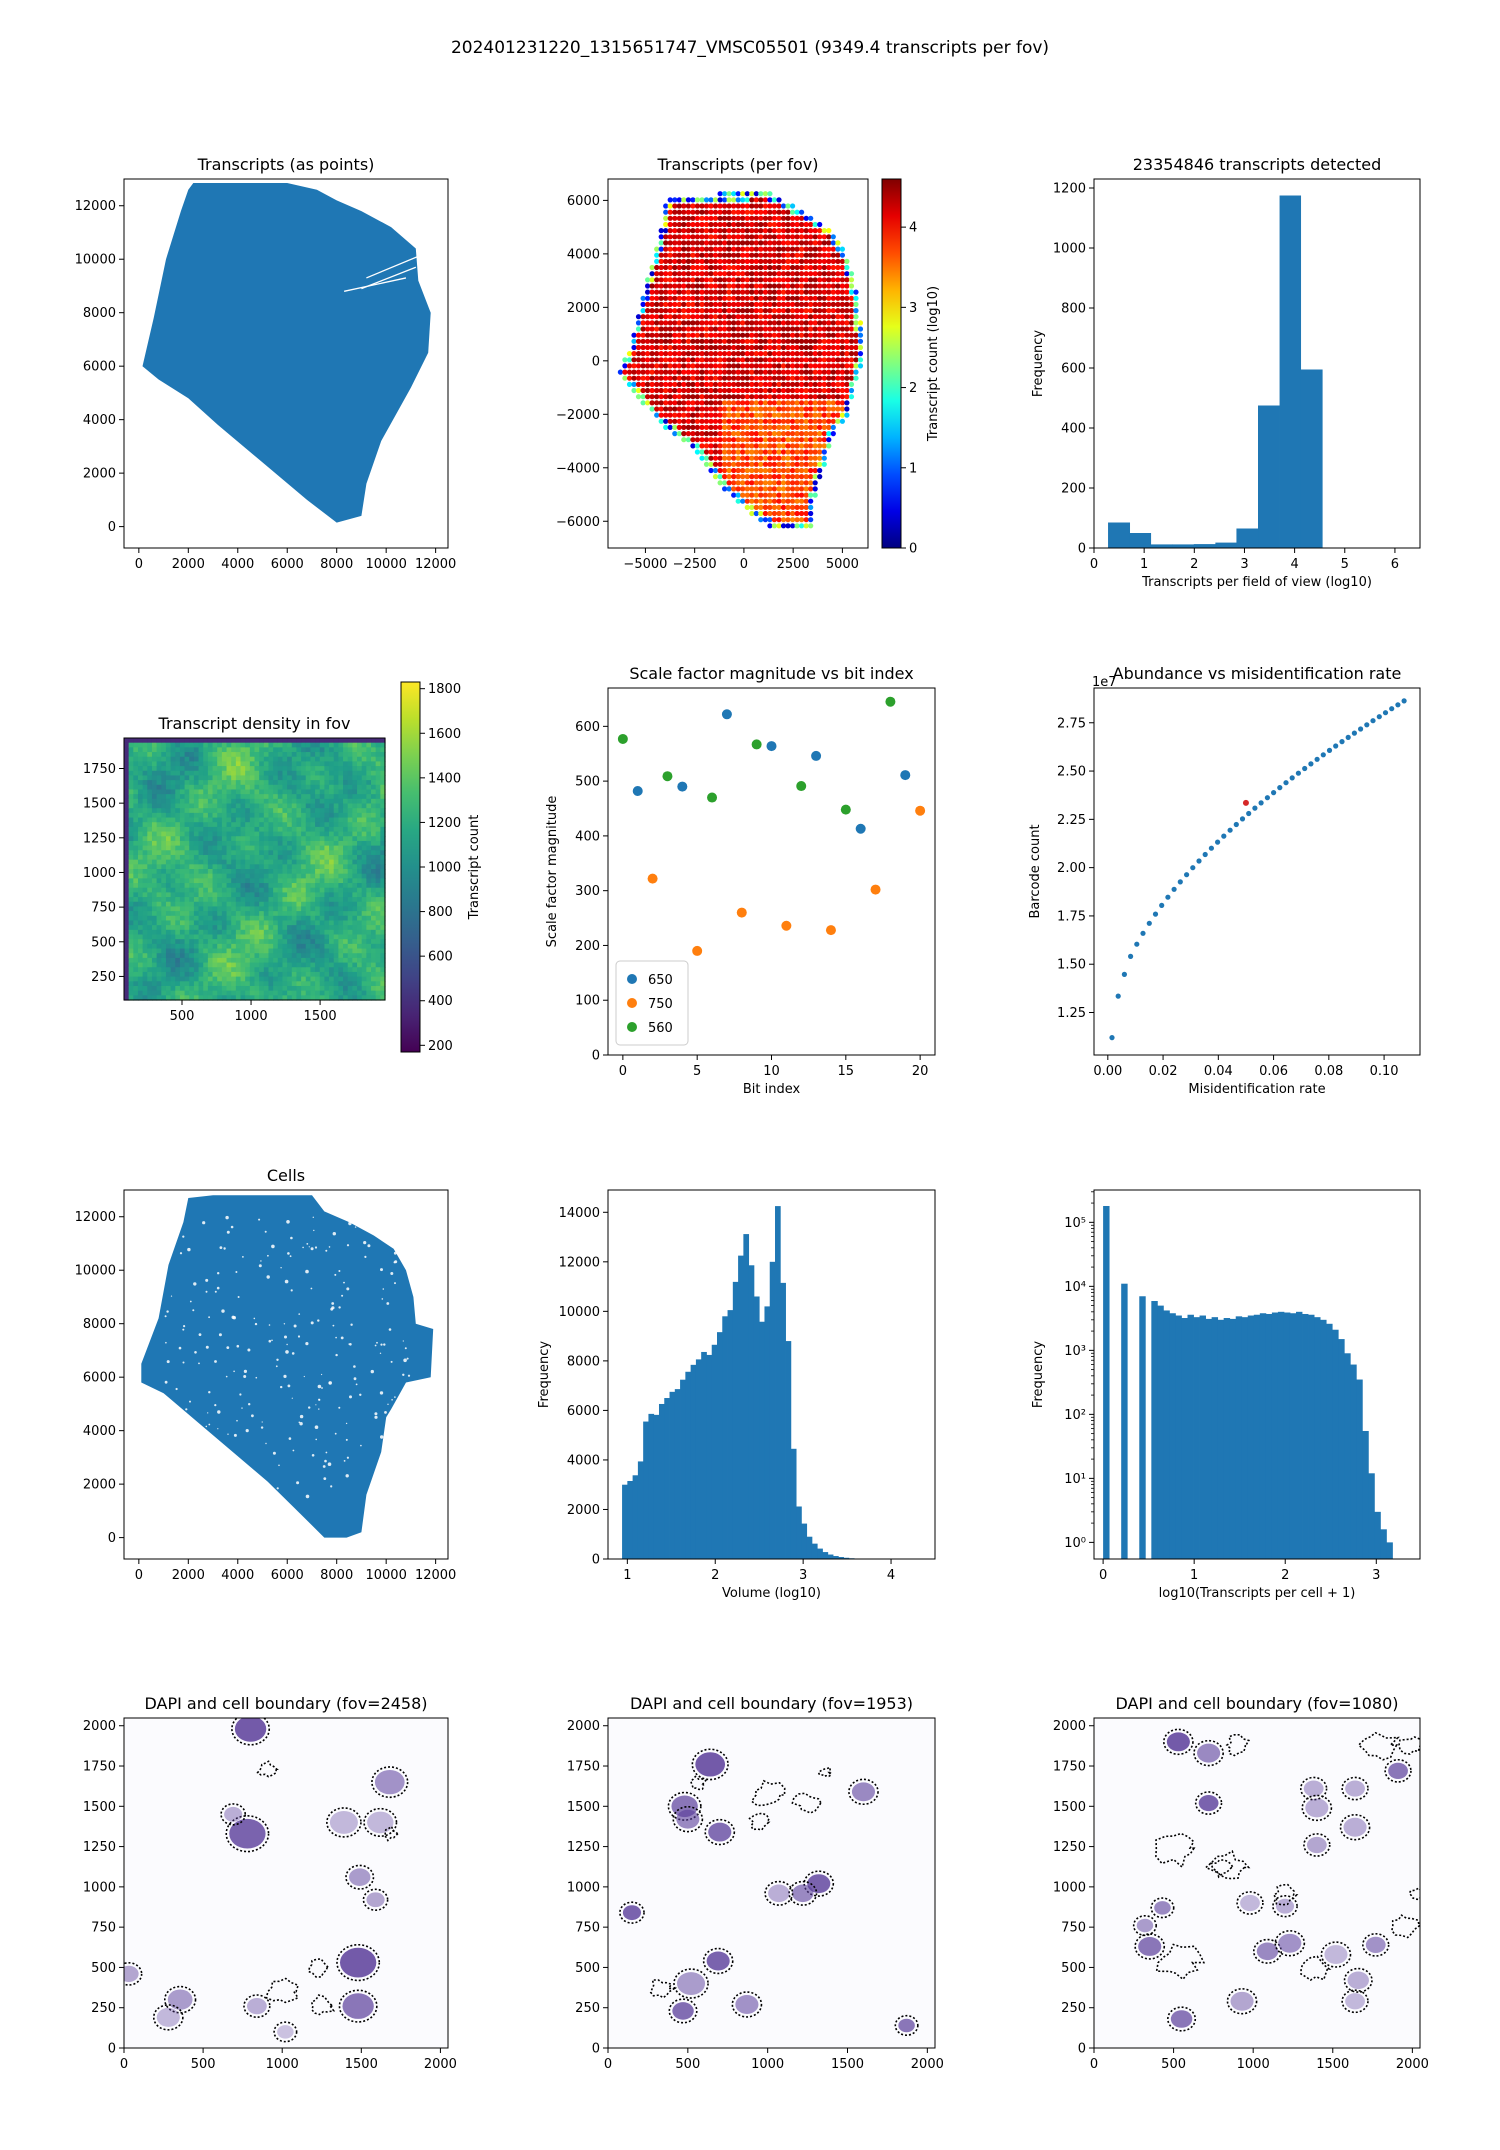 This screenshot has width=1500, height=2150. Describe the element at coordinates (99, 474) in the screenshot. I see `transcripts-points-ytick-label: 2000` at that location.